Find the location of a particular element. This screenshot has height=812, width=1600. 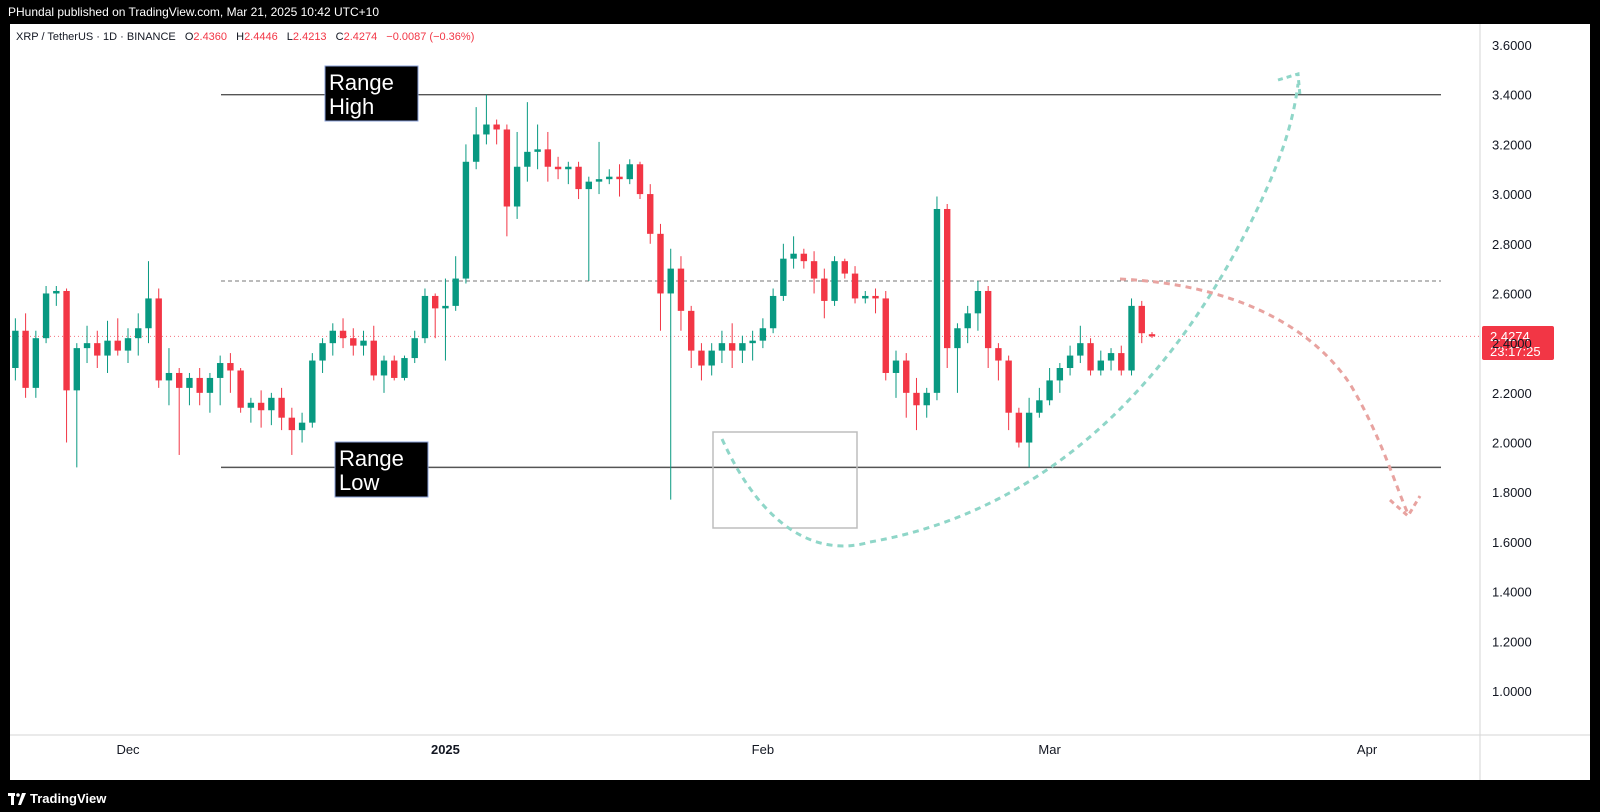

last-price-tag: 2.4274 23:17:25 is located at coordinates (1518, 343).